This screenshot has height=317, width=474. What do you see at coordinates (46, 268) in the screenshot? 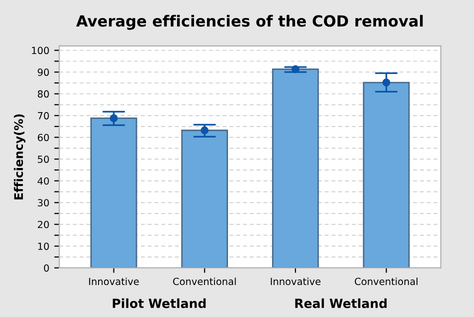
I see `y-tick-label: 0` at bounding box center [46, 268].